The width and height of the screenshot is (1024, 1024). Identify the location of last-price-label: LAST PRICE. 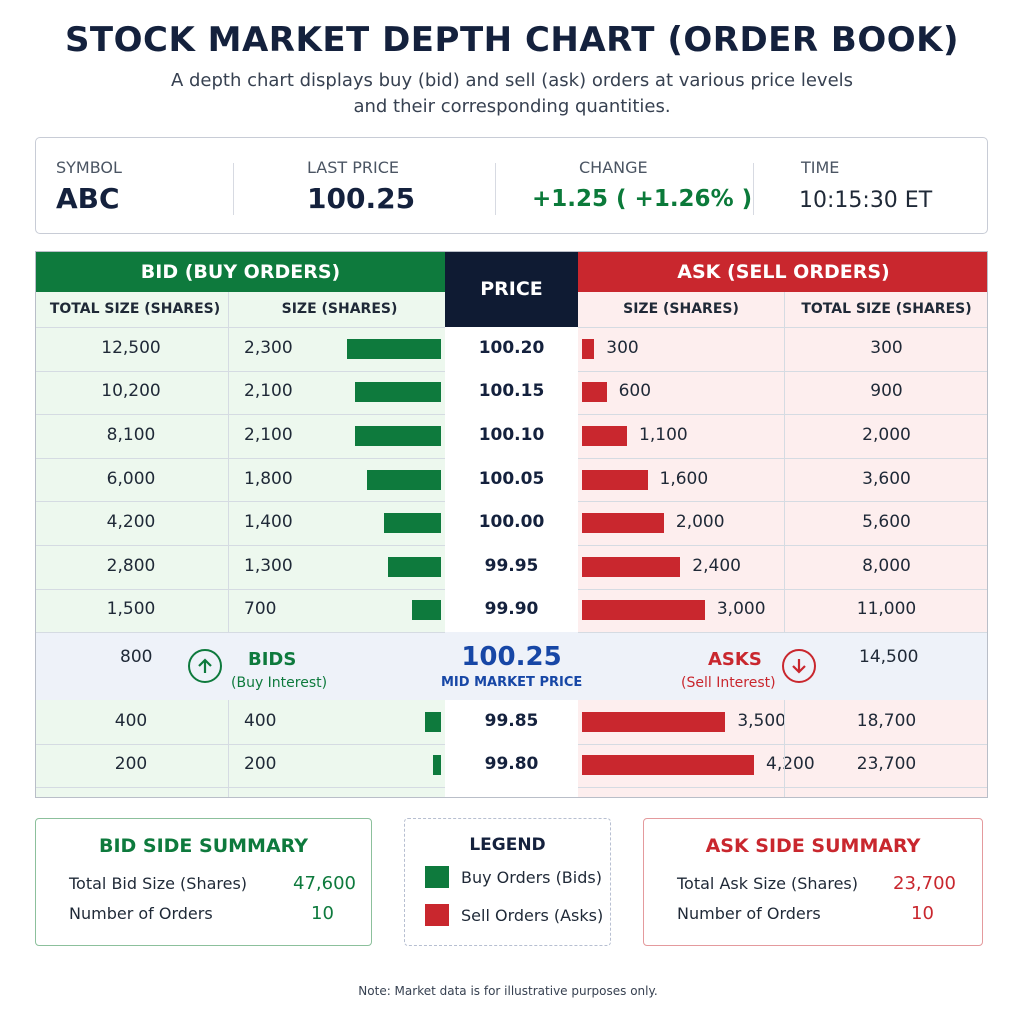
(353, 167).